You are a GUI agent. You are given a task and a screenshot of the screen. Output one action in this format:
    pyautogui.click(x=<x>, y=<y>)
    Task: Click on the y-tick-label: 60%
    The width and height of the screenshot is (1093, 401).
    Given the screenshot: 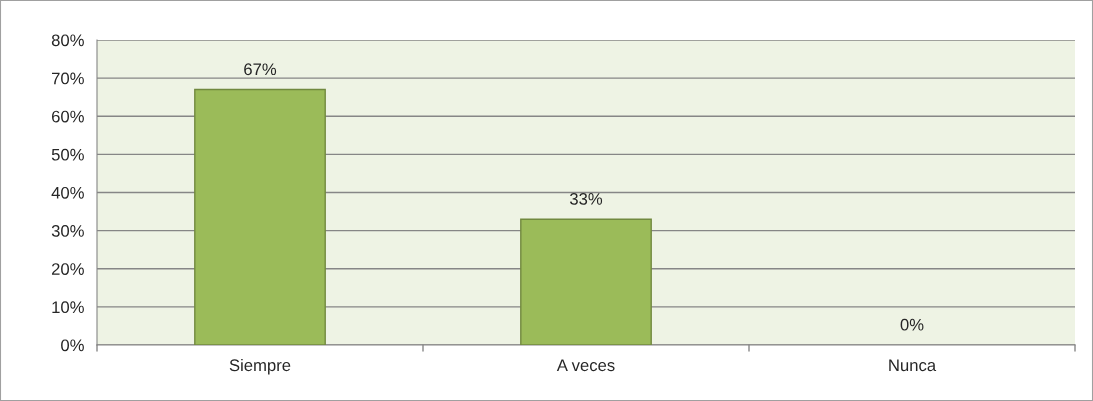 What is the action you would take?
    pyautogui.click(x=67, y=116)
    